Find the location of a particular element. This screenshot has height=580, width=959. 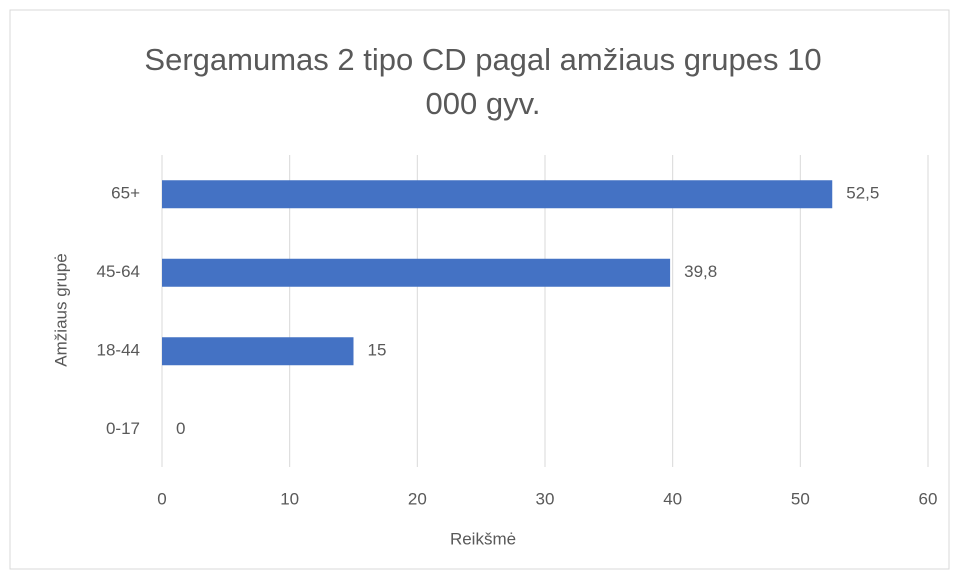

y-axis-label: Amžiaus grupė is located at coordinates (60, 309).